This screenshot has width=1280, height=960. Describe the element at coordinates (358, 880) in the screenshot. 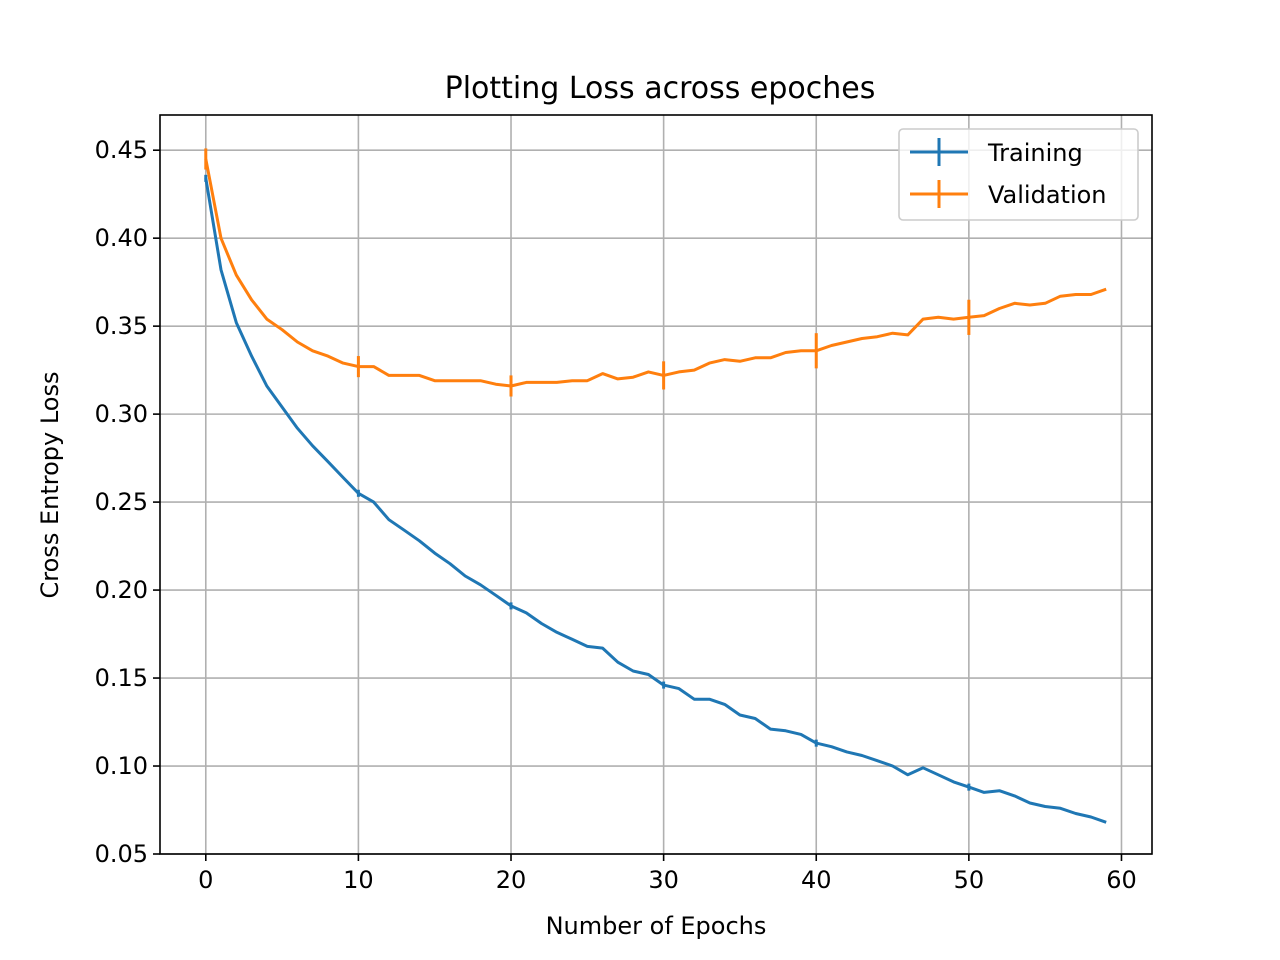

I see `x-tick-label: 10` at that location.